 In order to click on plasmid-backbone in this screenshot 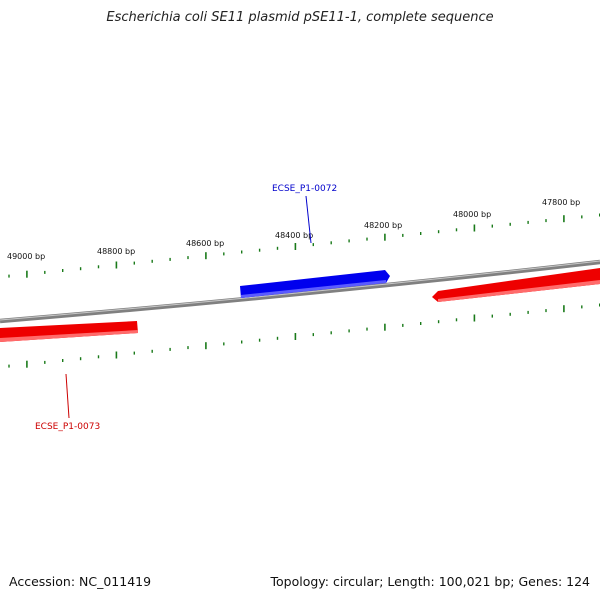, I will do `click(300, 291)`.